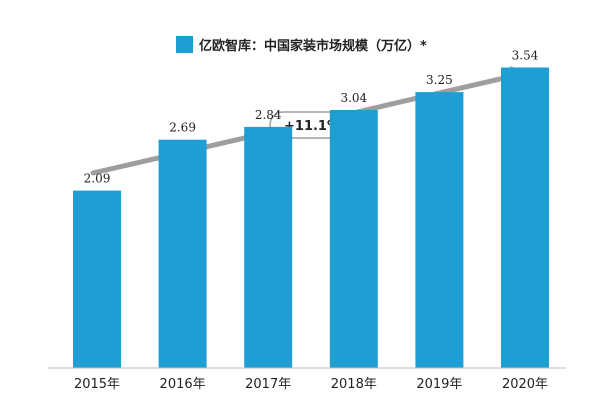 The width and height of the screenshot is (600, 402). I want to click on legend-label: 亿欧智库：中国家装市场规模（万亿）*, so click(313, 46).